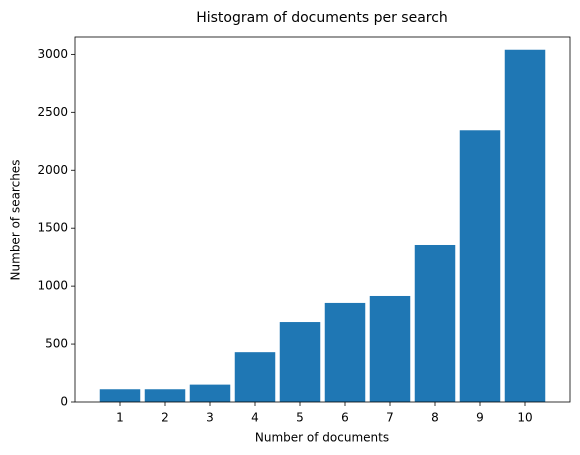 The height and width of the screenshot is (455, 580). Describe the element at coordinates (435, 418) in the screenshot. I see `x-tick-label: 8` at that location.